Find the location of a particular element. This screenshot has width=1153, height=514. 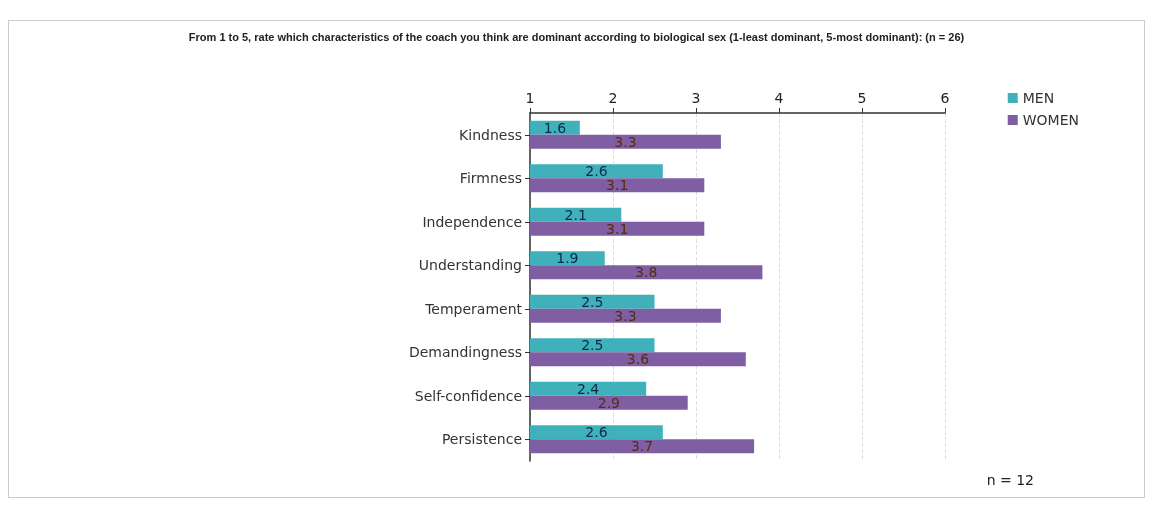

data-label: 3.6 is located at coordinates (638, 359).